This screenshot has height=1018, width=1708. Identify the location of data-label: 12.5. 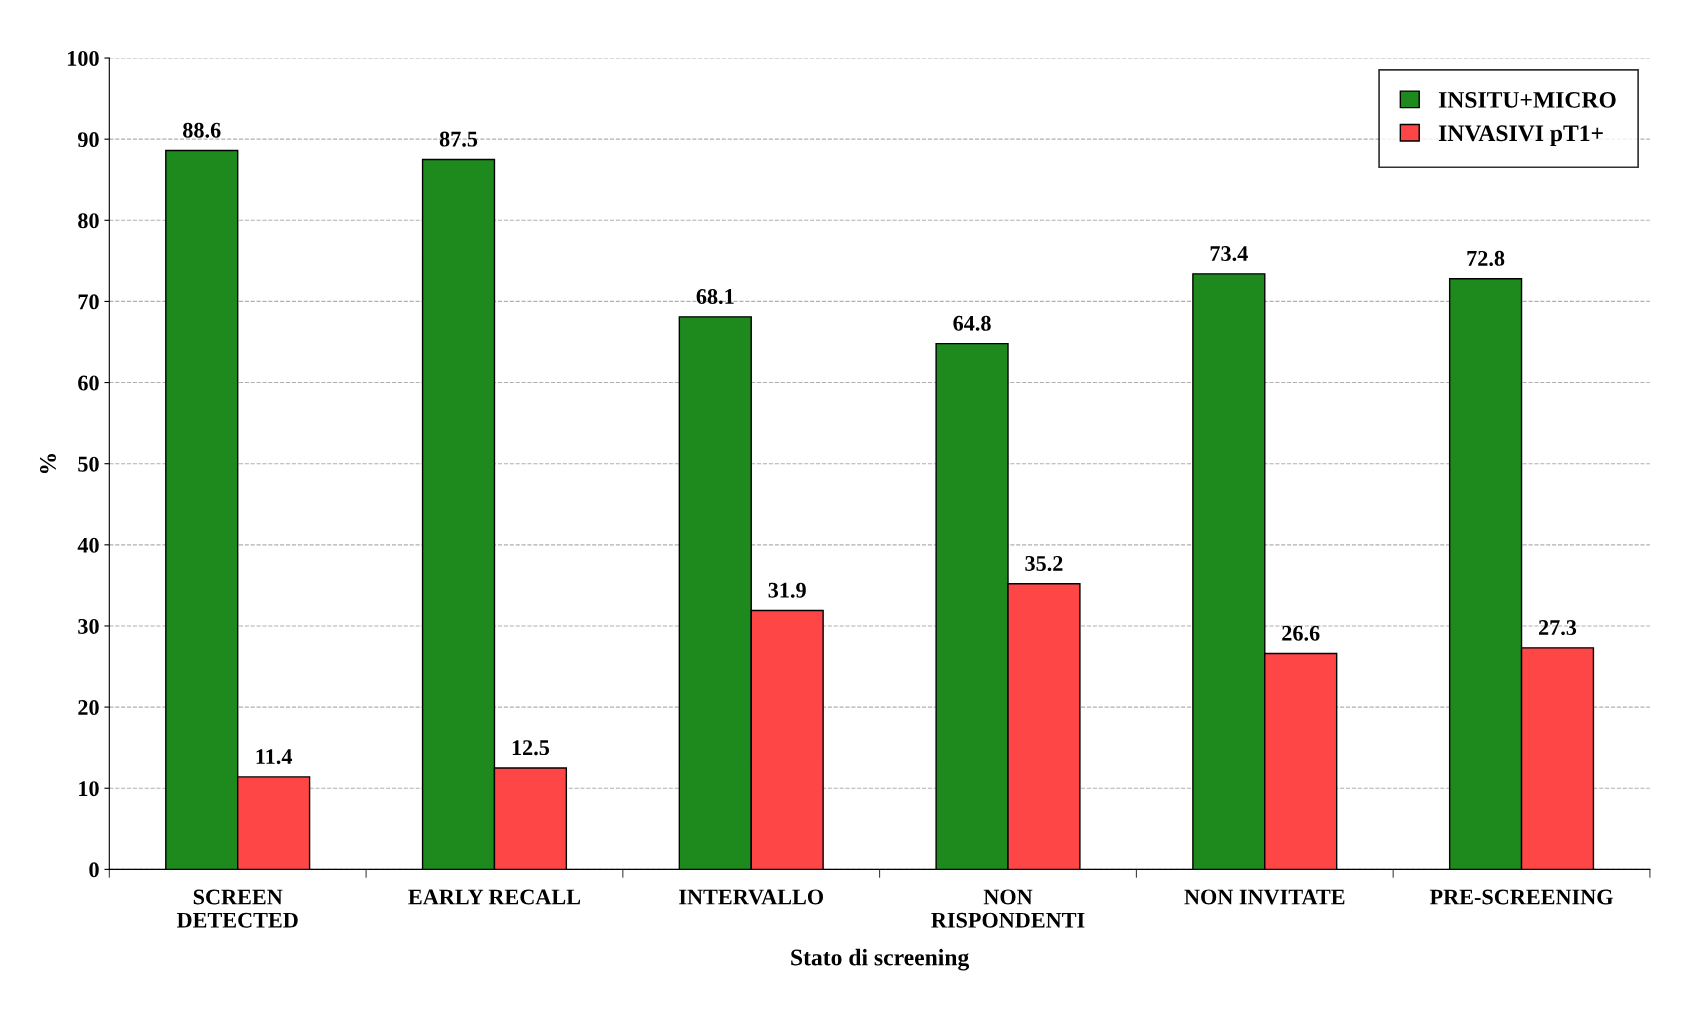
(531, 748).